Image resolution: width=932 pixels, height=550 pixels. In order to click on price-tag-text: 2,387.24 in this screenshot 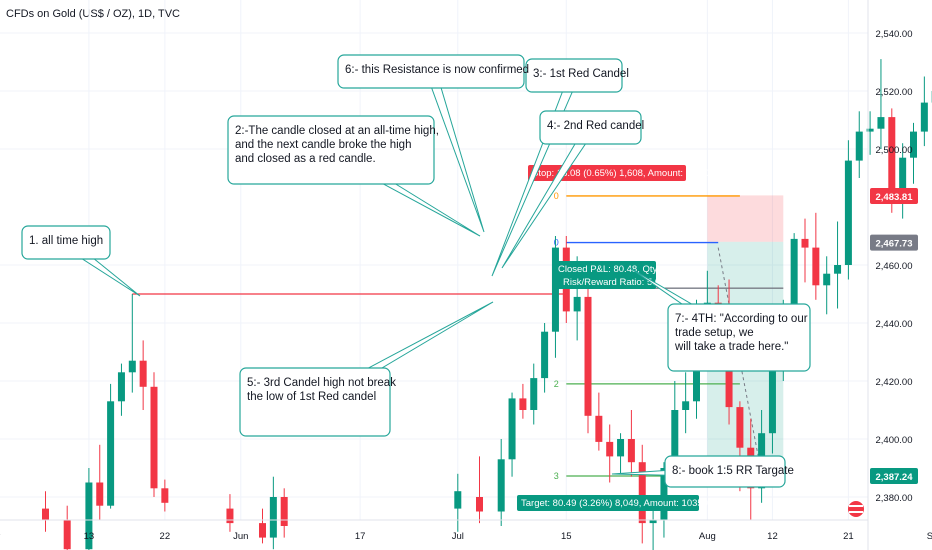, I will do `click(895, 477)`.